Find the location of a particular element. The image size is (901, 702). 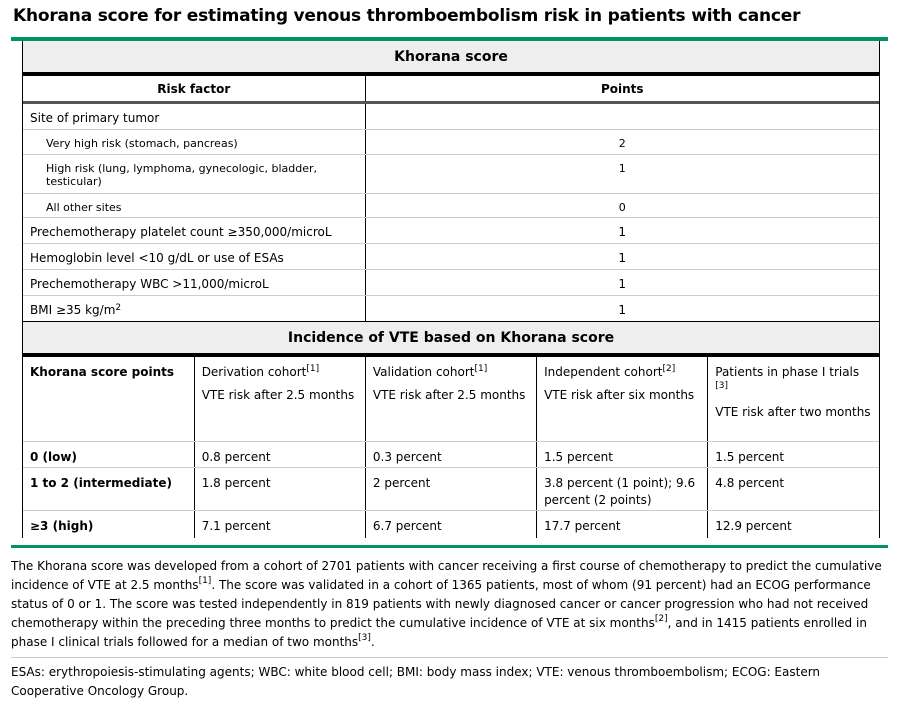

risk-factor-cell: Very high risk (stomach, pancreas) is located at coordinates (194, 142).